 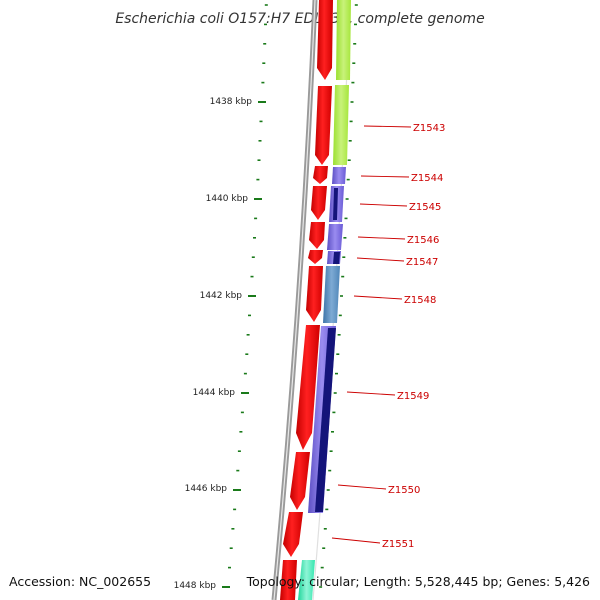 I want to click on kbp-label: 1438 kbp, so click(x=231, y=102).